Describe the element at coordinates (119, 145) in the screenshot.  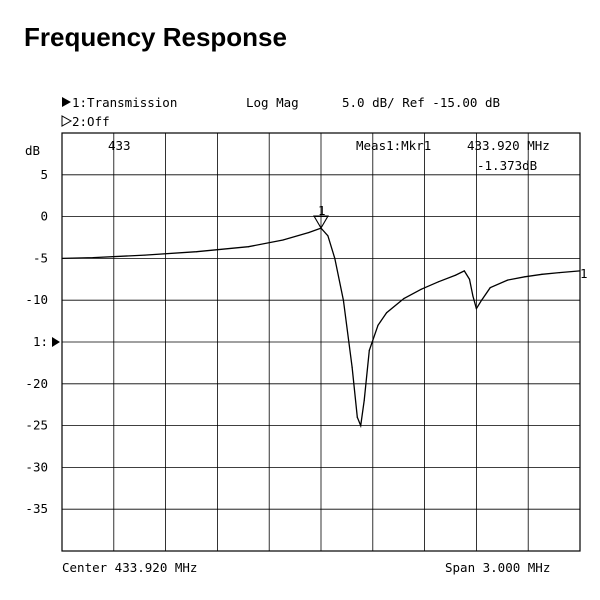
I see `channel-tag: 433` at that location.